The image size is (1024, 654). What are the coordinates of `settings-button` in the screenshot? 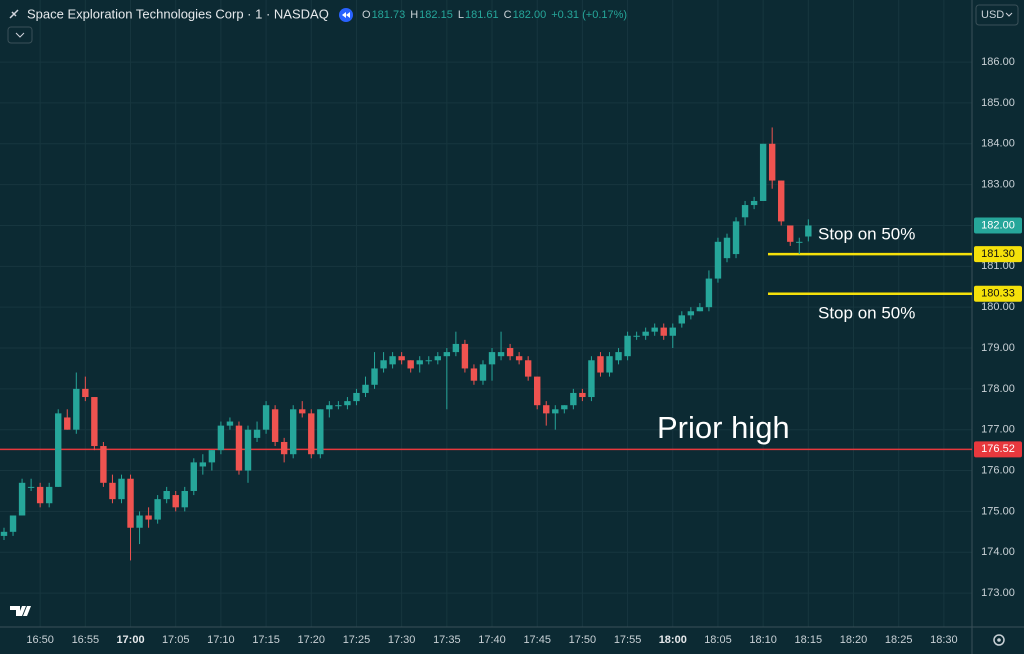 It's located at (999, 640).